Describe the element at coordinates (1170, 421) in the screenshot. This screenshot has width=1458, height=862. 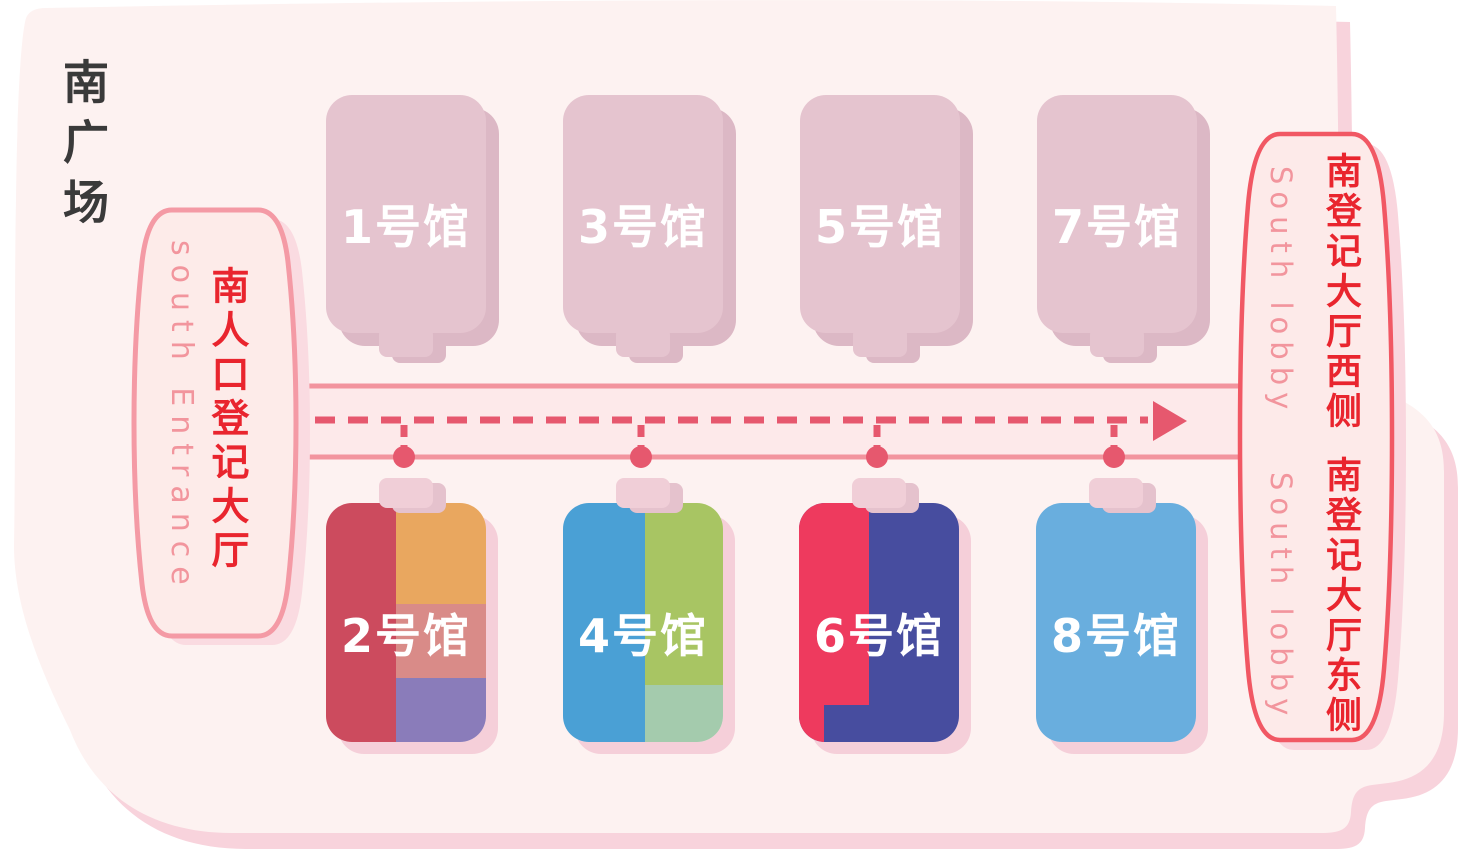
I see `route-arrowhead-icon` at that location.